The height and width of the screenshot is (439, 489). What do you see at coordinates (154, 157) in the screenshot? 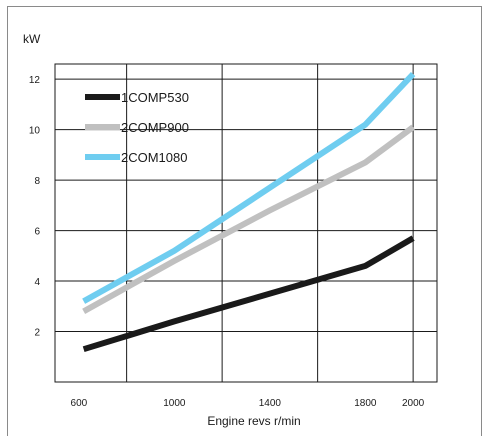
I see `legend-label: 2COM1080` at bounding box center [154, 157].